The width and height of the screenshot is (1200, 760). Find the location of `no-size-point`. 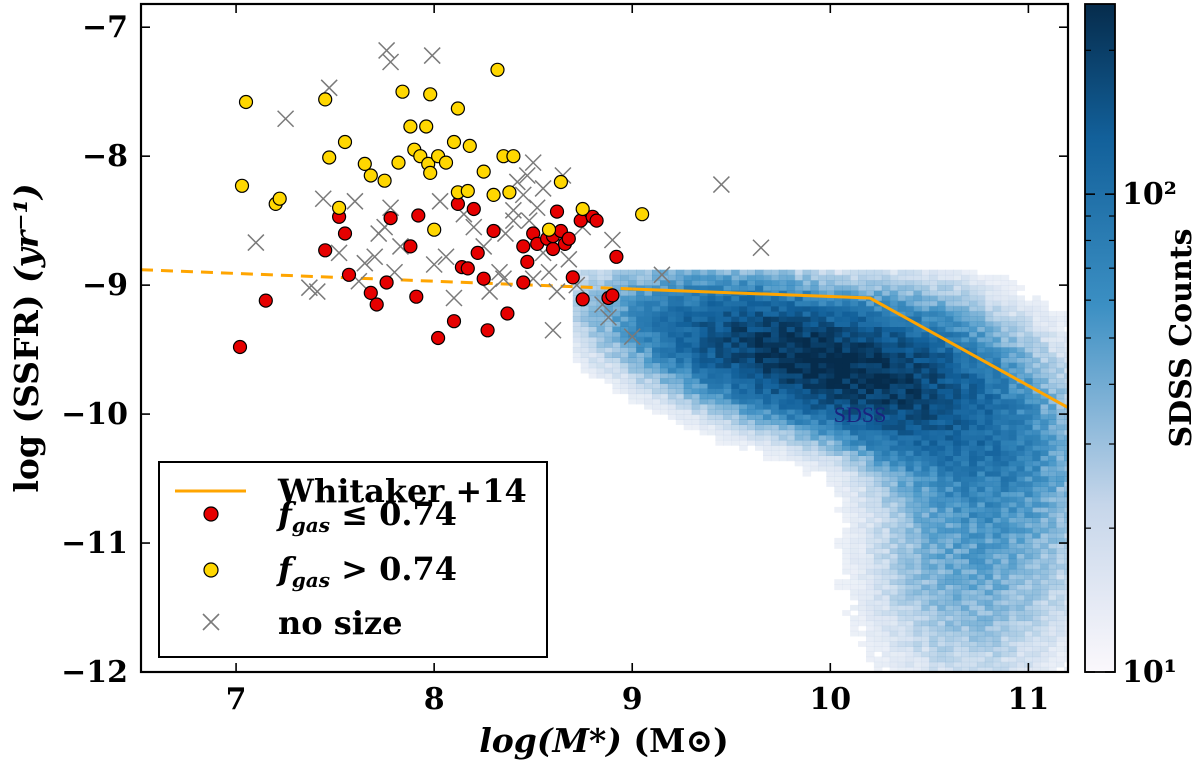

no-size-point is located at coordinates (761, 248).